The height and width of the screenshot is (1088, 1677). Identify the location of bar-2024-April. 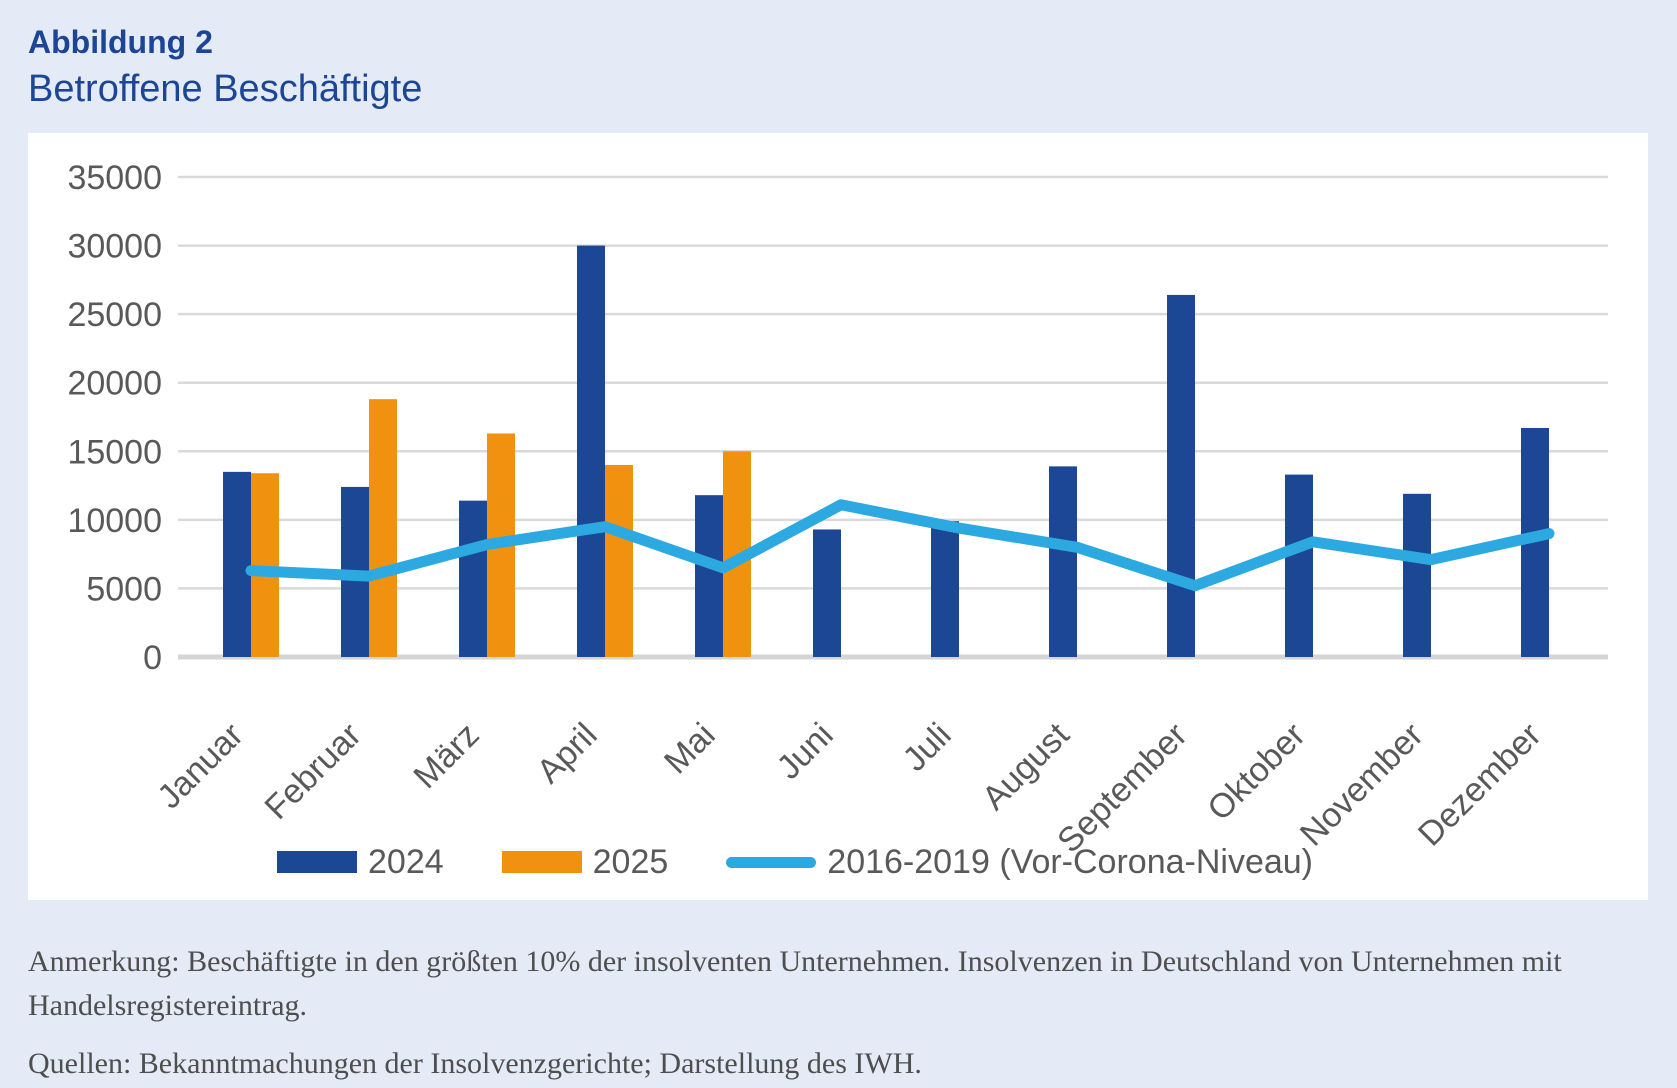
(591, 451).